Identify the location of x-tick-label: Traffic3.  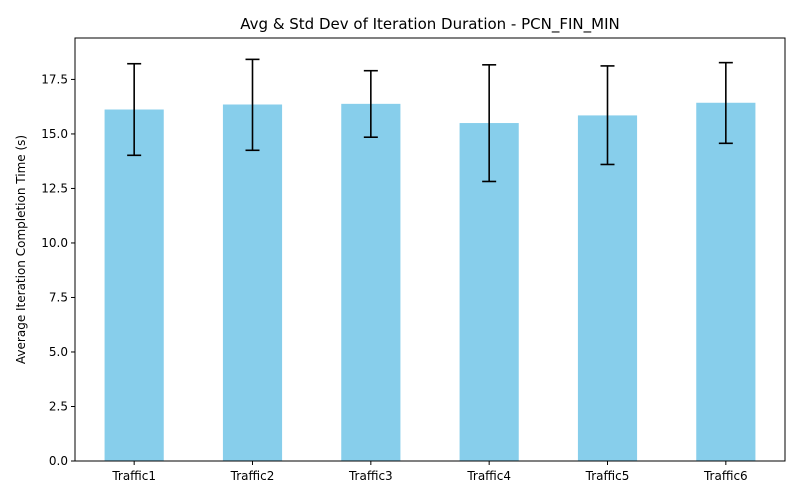
(370, 476).